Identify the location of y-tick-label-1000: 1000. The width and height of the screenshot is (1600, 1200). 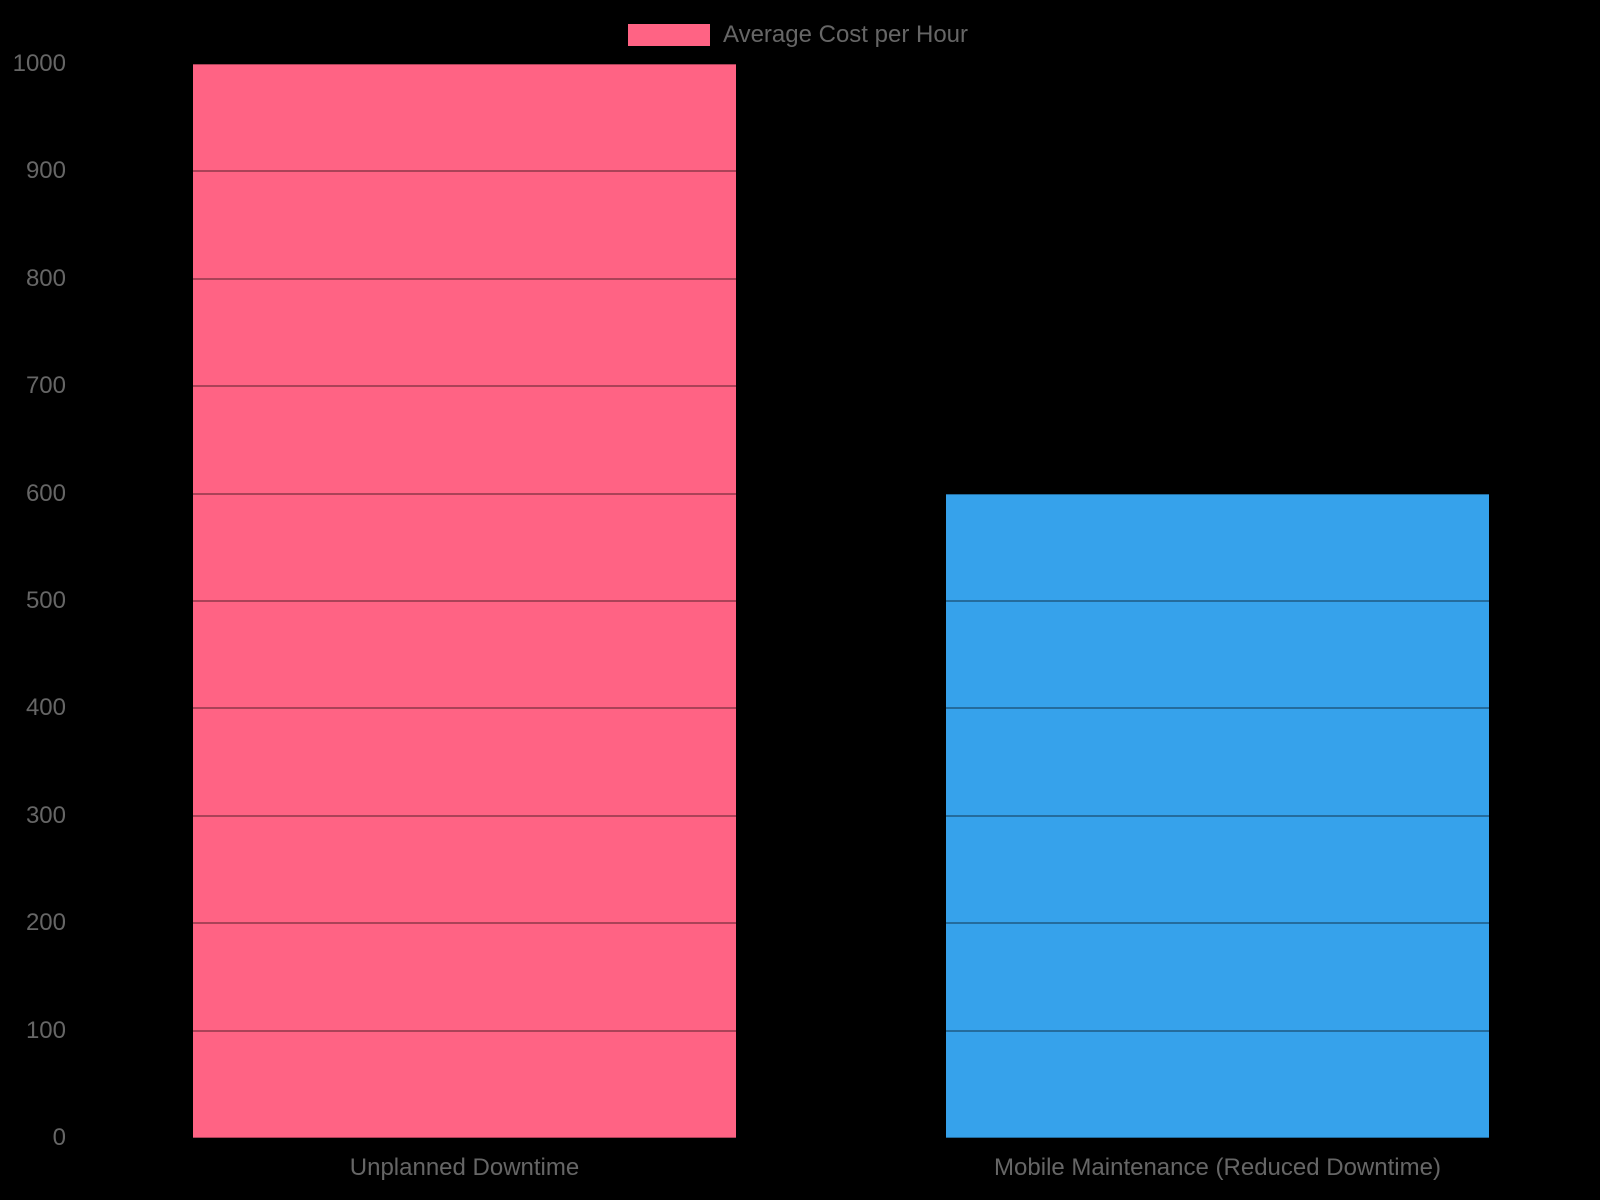
(39, 63).